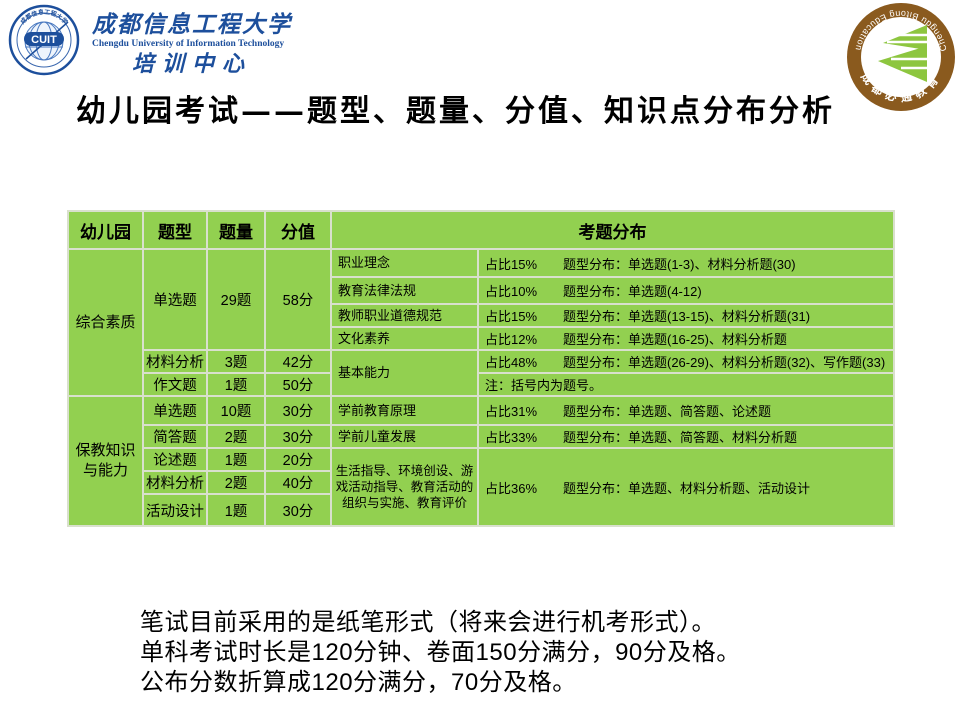 This screenshot has height=720, width=960. What do you see at coordinates (404, 373) in the screenshot?
I see `topic-cell: 基本能力` at bounding box center [404, 373].